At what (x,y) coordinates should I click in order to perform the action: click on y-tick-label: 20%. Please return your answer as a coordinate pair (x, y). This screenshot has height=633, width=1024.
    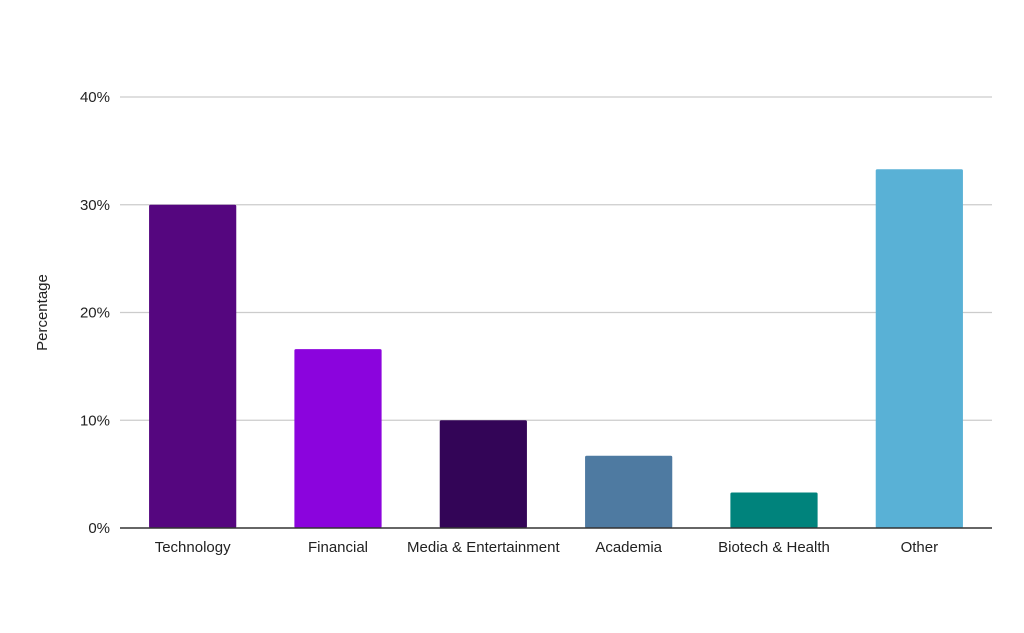
    Looking at the image, I should click on (95, 313).